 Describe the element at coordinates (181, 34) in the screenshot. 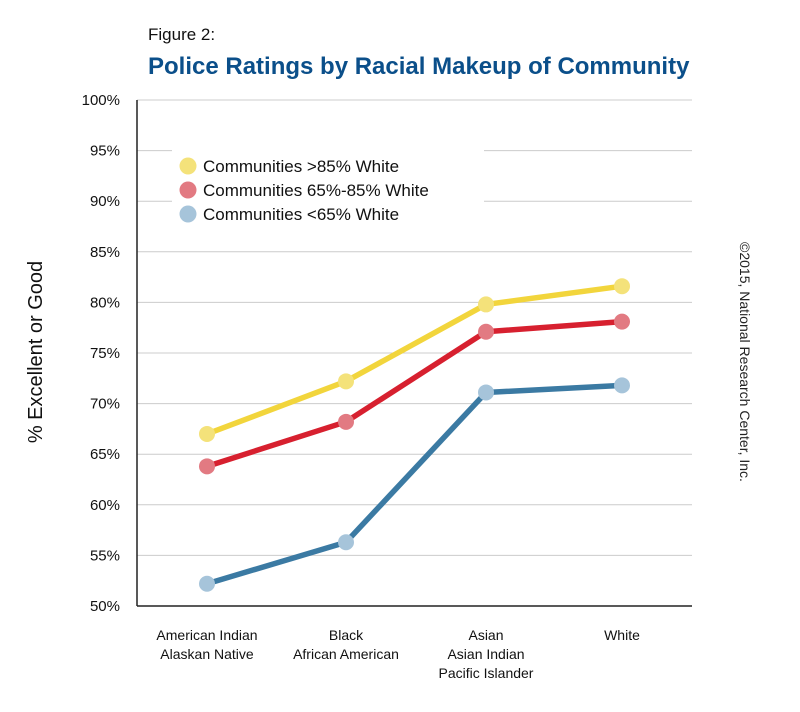

I see `figure-label: Figure 2:` at that location.